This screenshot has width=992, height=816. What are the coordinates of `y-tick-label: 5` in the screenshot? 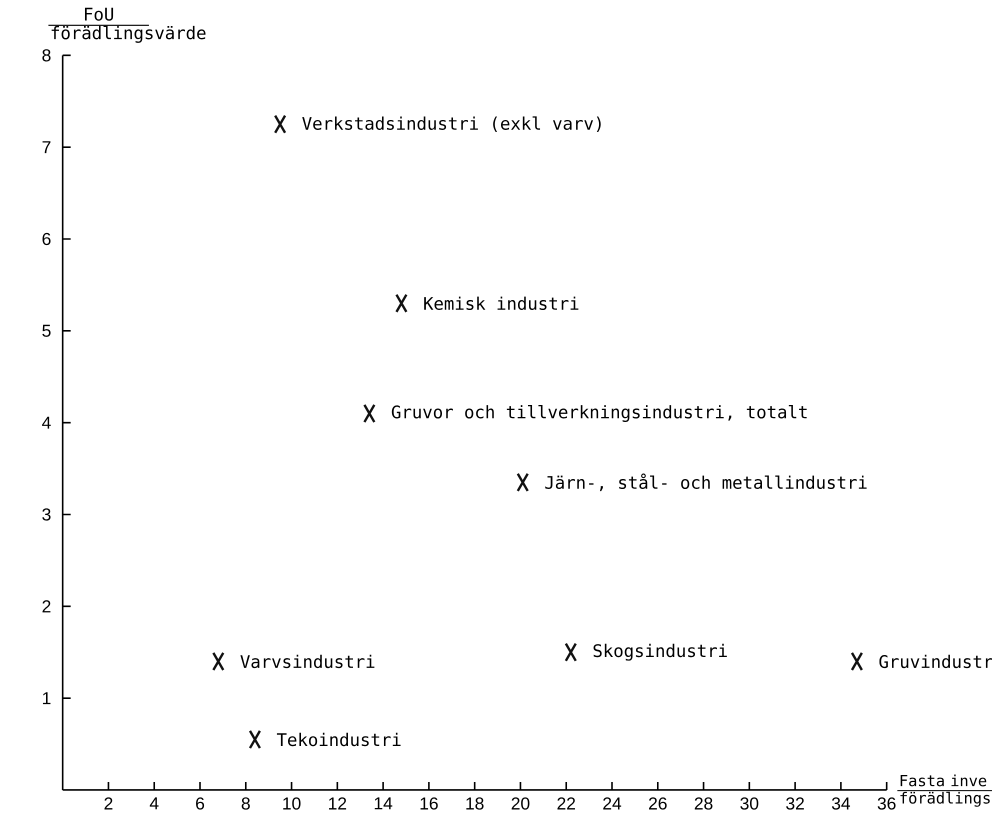 It's located at (46, 330).